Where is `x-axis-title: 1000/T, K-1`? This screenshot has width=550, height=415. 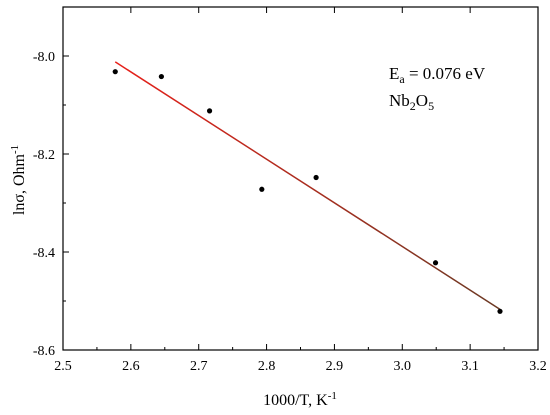 x-axis-title: 1000/T, K-1 is located at coordinates (300, 399).